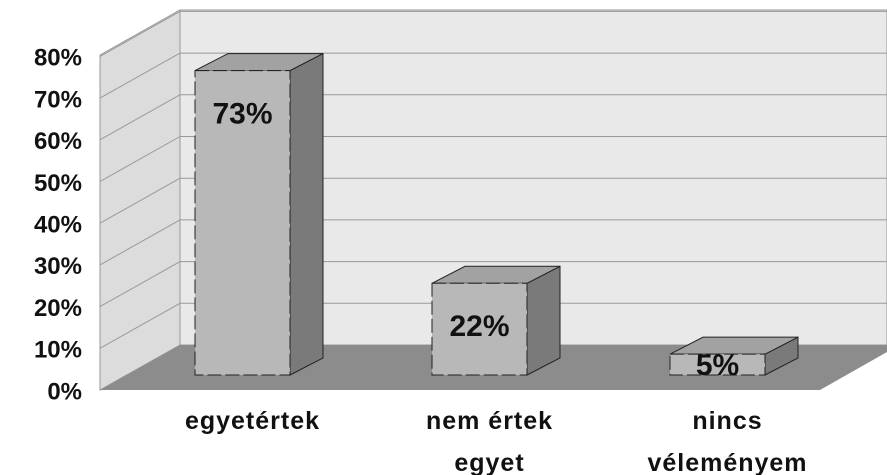  I want to click on value-label: 5%, so click(717, 365).